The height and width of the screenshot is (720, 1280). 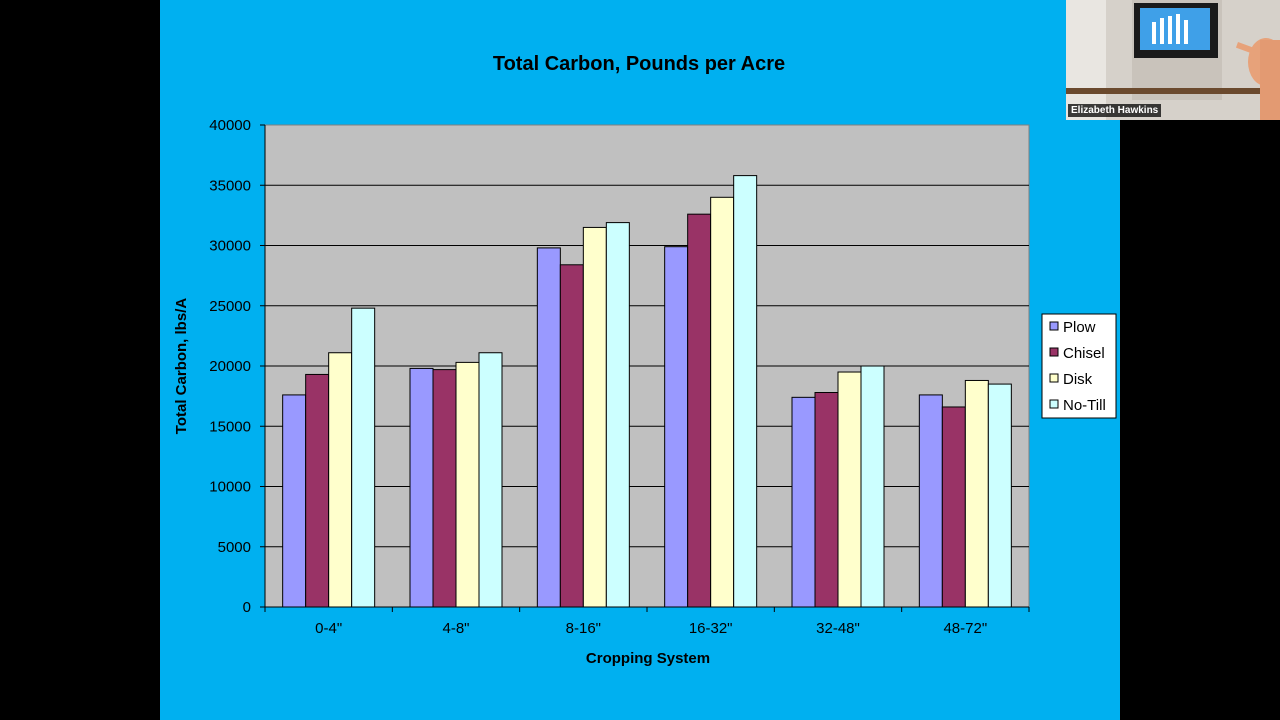 I want to click on legend-swatch-no-till, so click(x=1054, y=404).